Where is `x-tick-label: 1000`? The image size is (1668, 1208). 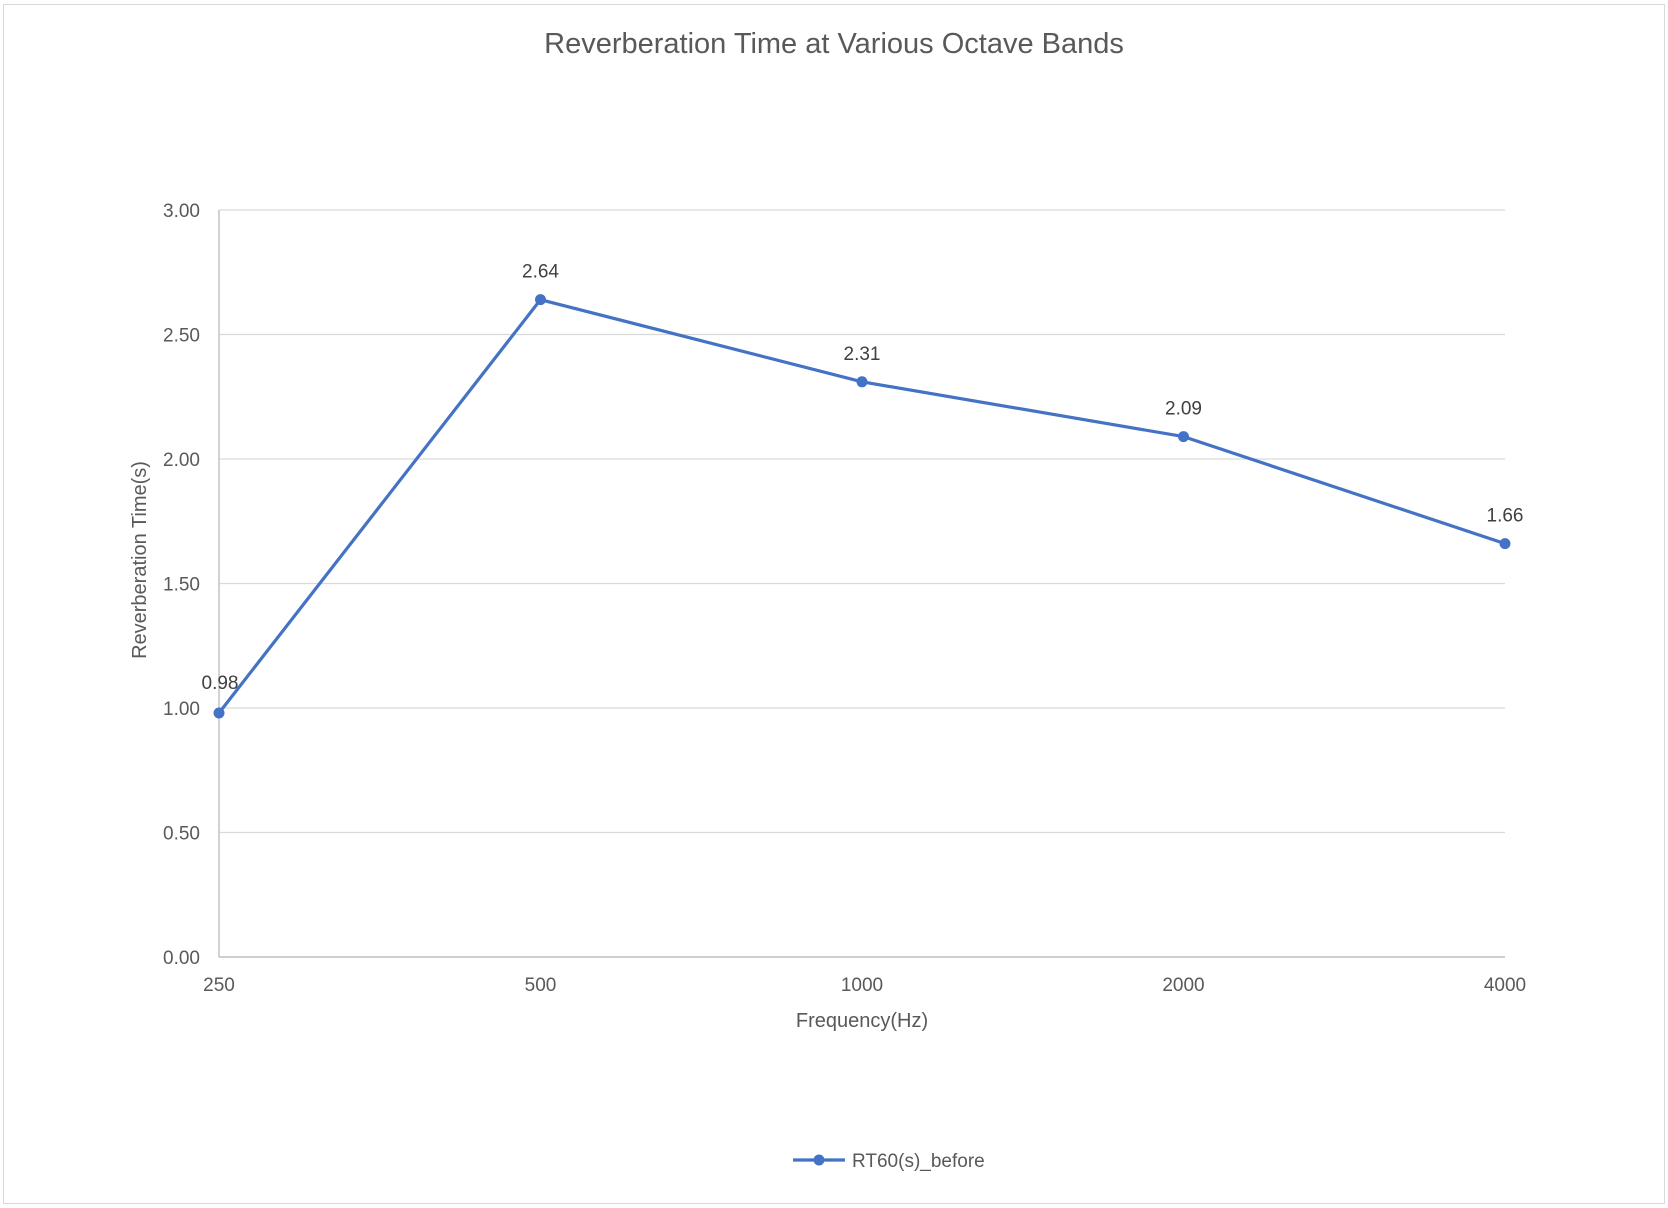 x-tick-label: 1000 is located at coordinates (862, 985).